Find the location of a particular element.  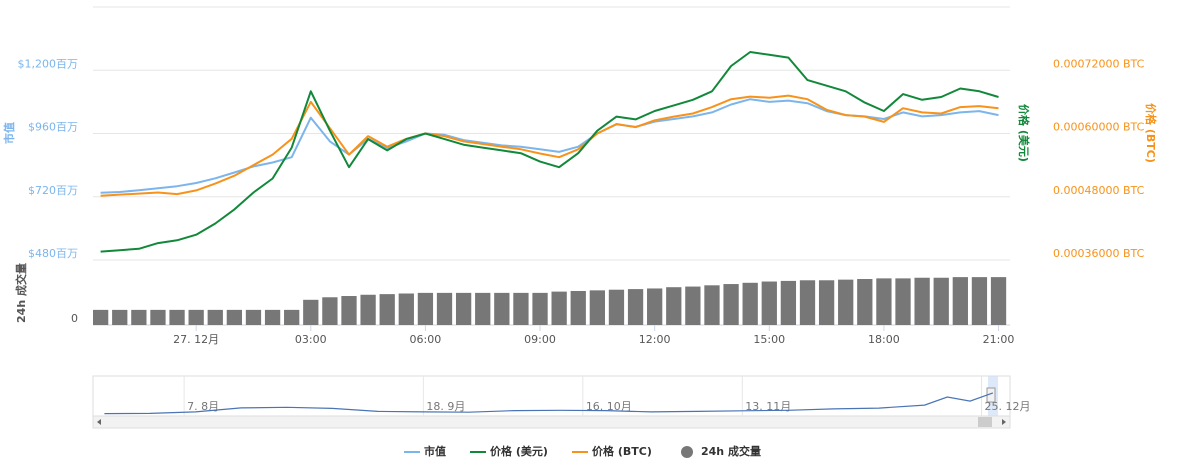

volume-tick-label: 0 is located at coordinates (74, 318).